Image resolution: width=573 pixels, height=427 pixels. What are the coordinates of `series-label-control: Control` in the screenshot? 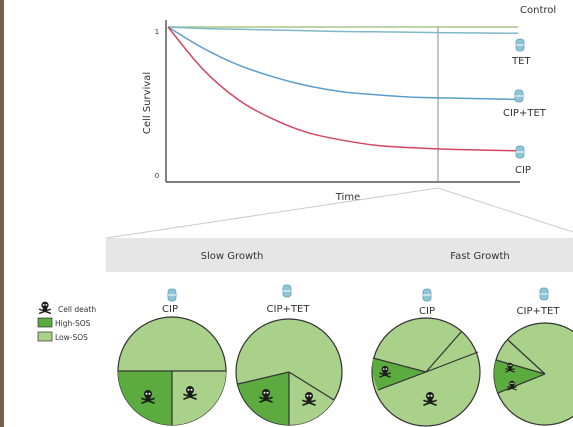 It's located at (538, 10).